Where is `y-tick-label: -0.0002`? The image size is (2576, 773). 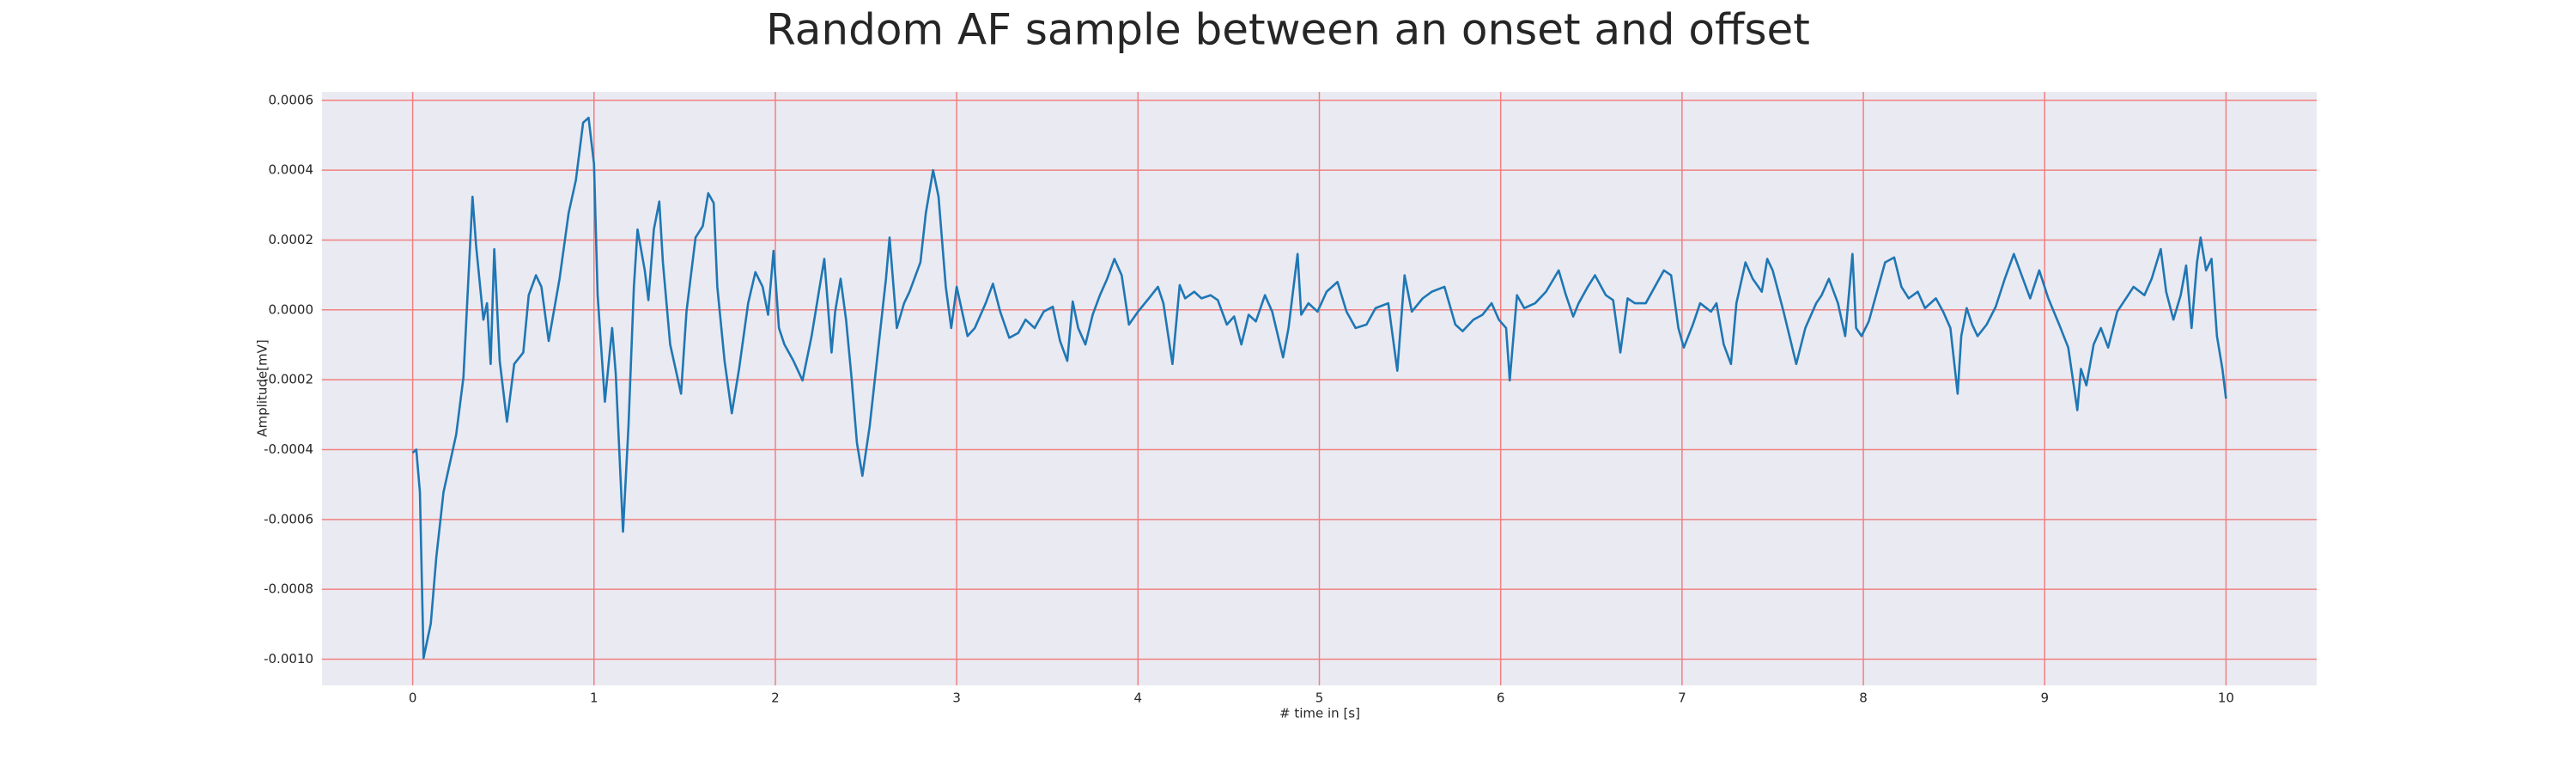
y-tick-label: -0.0002 is located at coordinates (289, 379).